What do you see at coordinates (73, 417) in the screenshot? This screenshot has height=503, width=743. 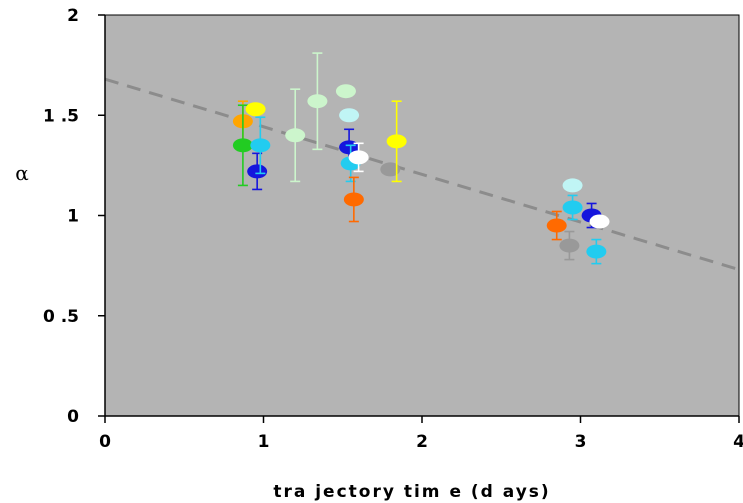 I see `y-tick-label: 0` at bounding box center [73, 417].